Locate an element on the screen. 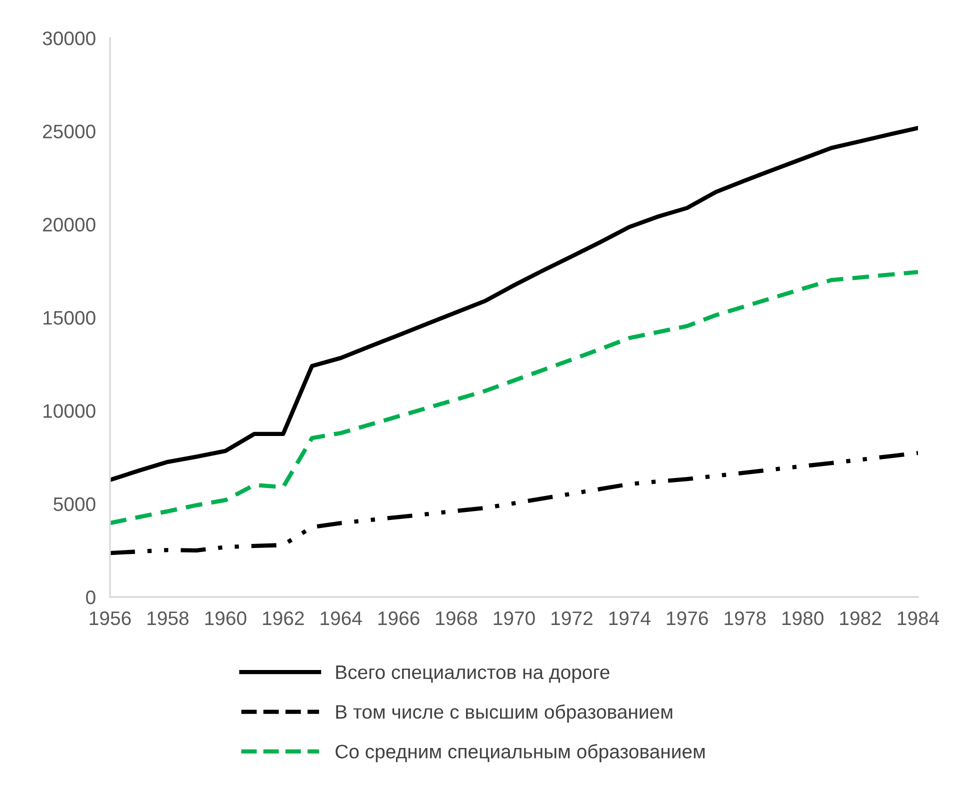  x-tick-label: 1968 is located at coordinates (457, 618).